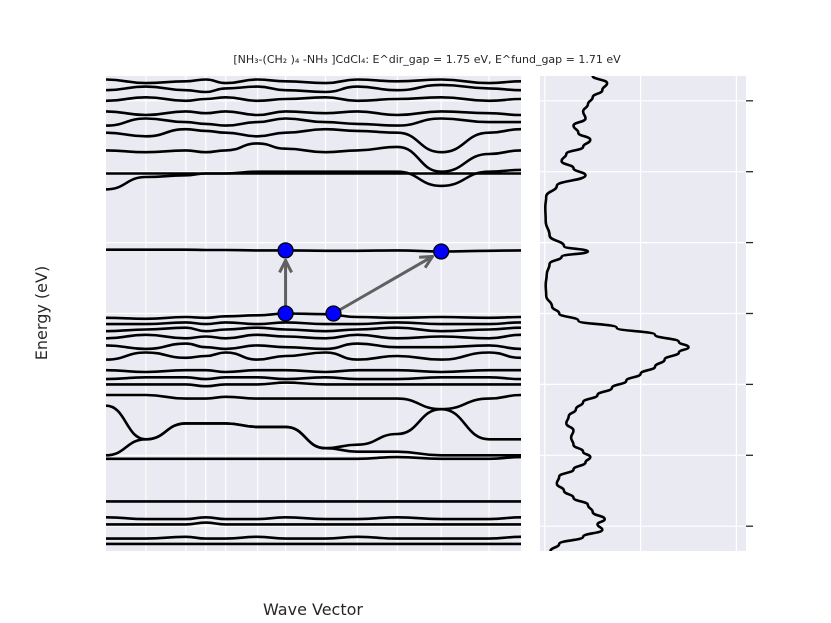  Describe the element at coordinates (313, 609) in the screenshot. I see `x-axis-label: Wave Vector` at that location.